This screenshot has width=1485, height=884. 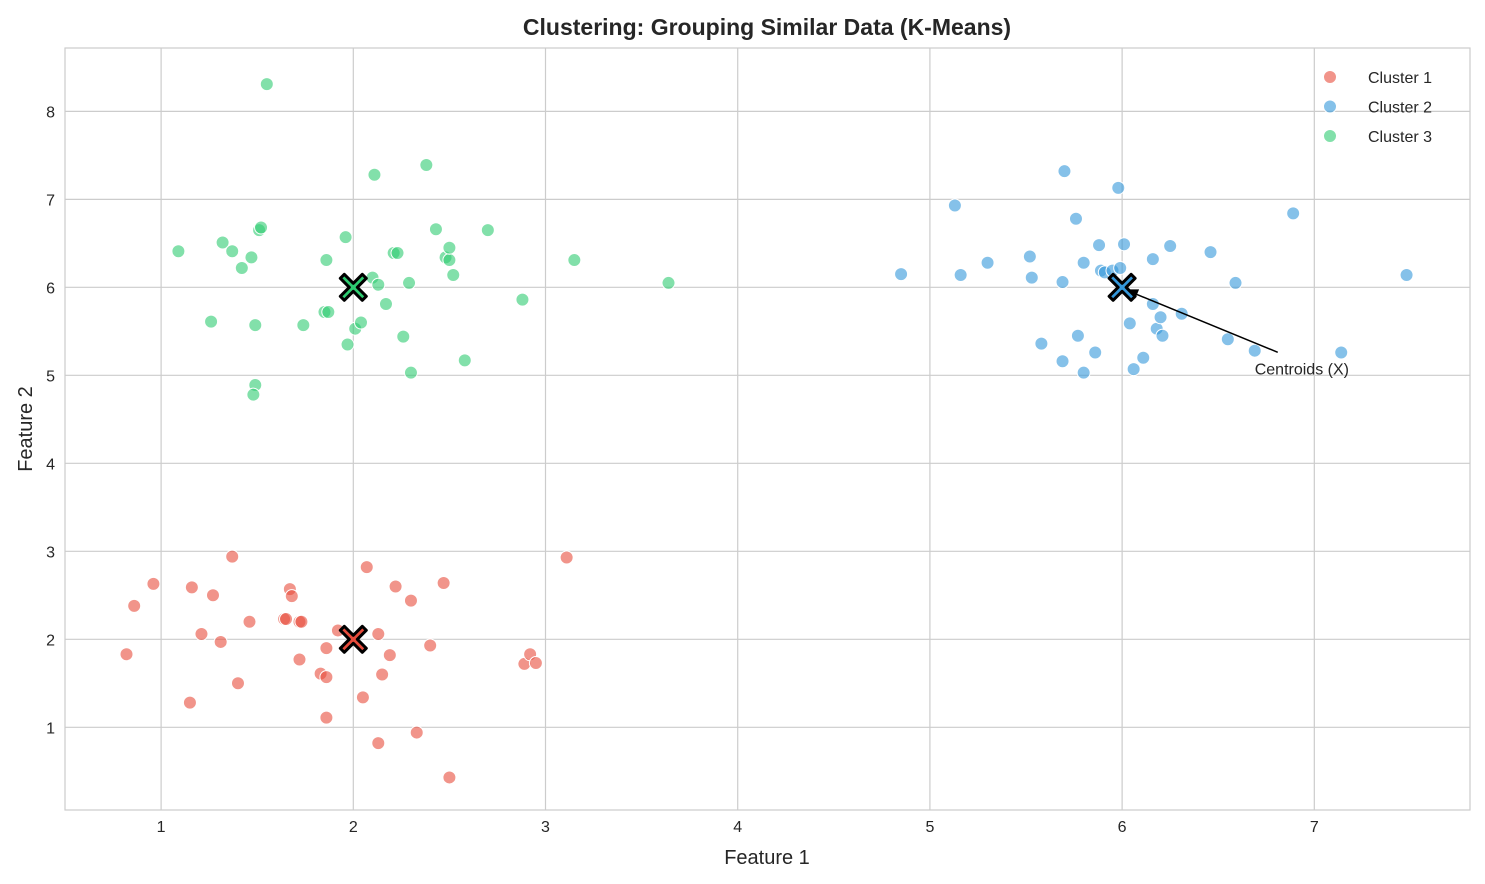 What do you see at coordinates (929, 827) in the screenshot?
I see `x-tick-label: 5` at bounding box center [929, 827].